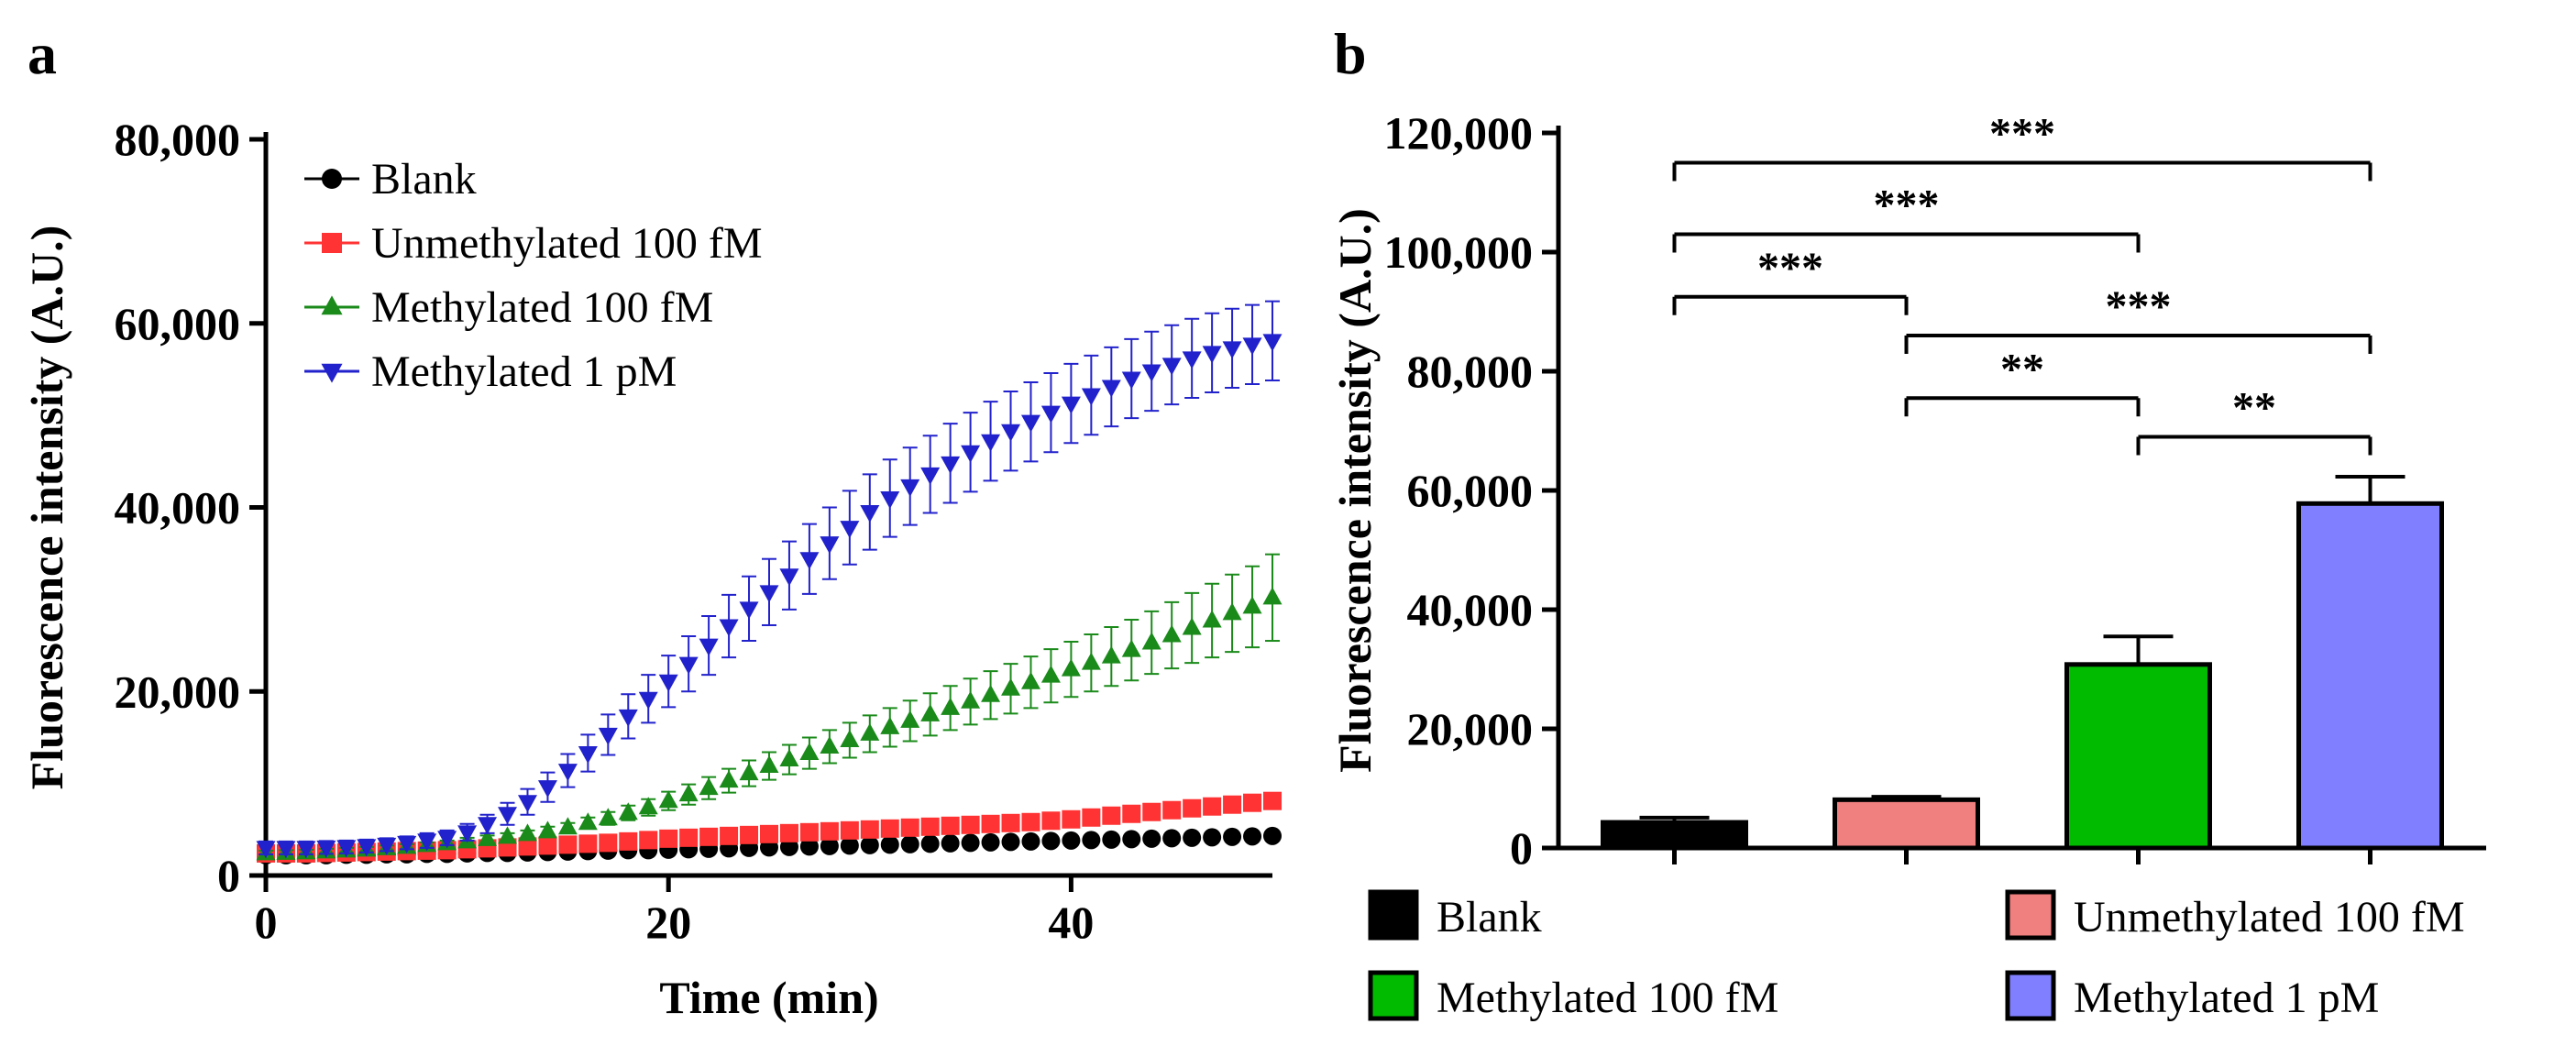  I want to click on panel-a-x-tick-label: 20, so click(668, 922).